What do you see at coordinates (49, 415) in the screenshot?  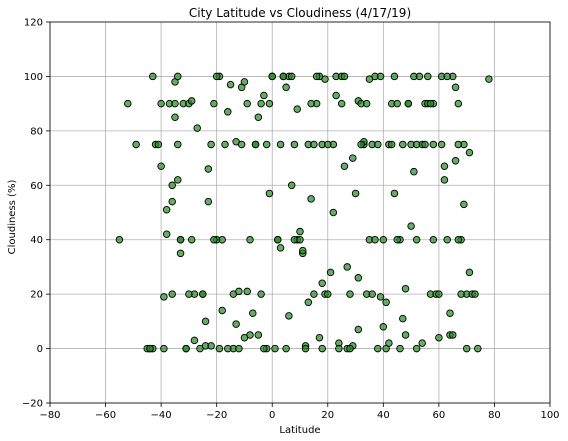 I see `x-tick-label: −80` at bounding box center [49, 415].